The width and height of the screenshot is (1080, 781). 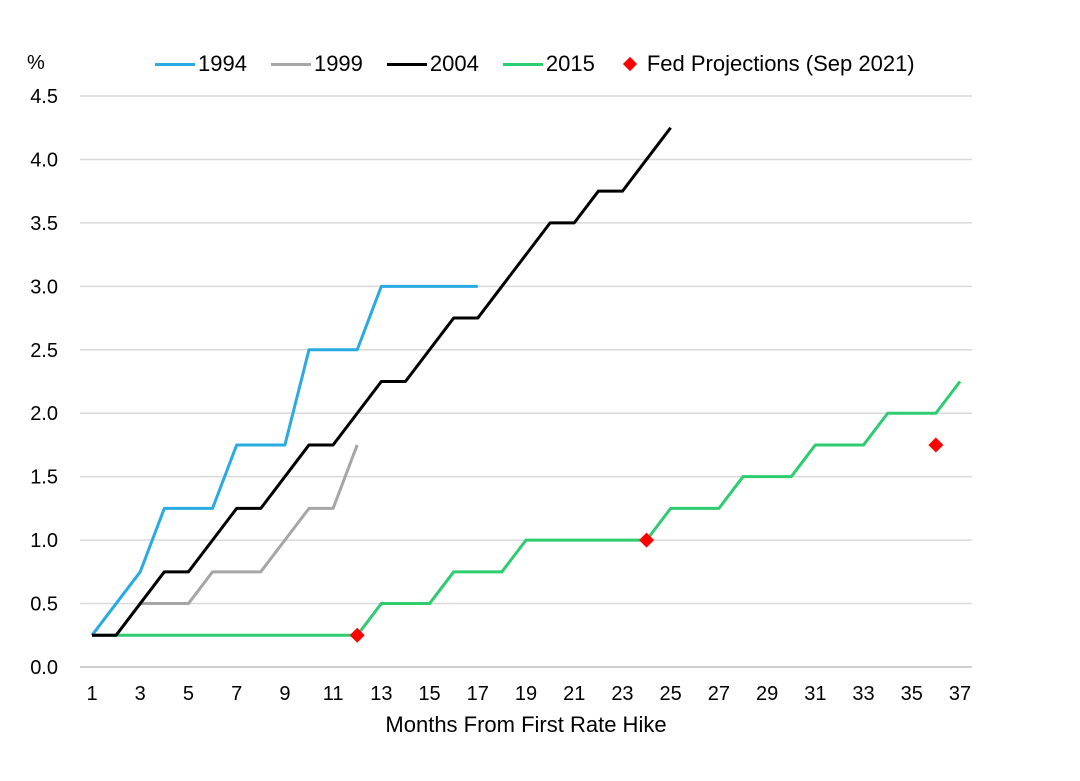 What do you see at coordinates (188, 694) in the screenshot?
I see `x-tick-label: 5` at bounding box center [188, 694].